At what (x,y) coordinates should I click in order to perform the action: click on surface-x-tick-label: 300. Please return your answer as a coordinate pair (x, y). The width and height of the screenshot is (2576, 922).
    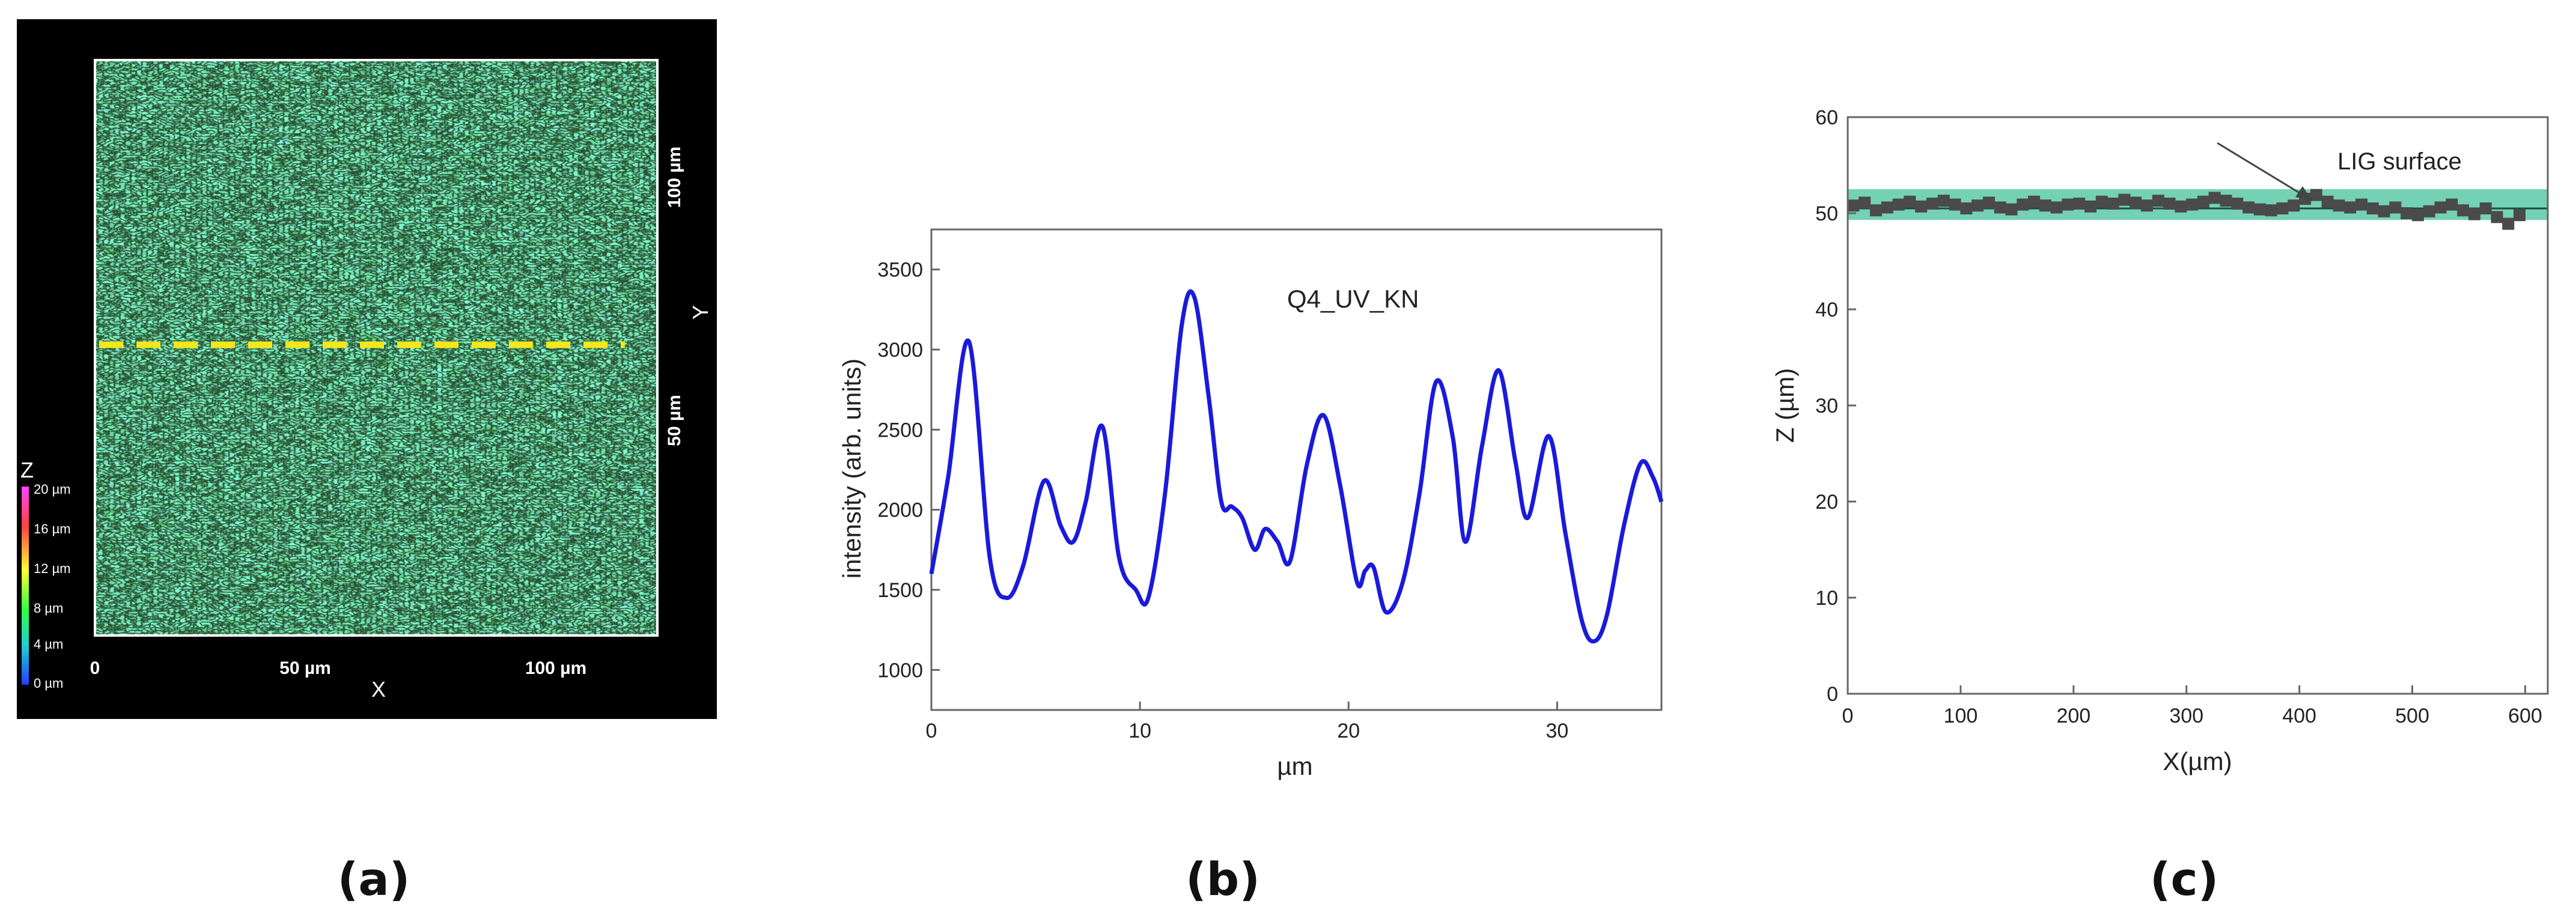
    Looking at the image, I should click on (2186, 716).